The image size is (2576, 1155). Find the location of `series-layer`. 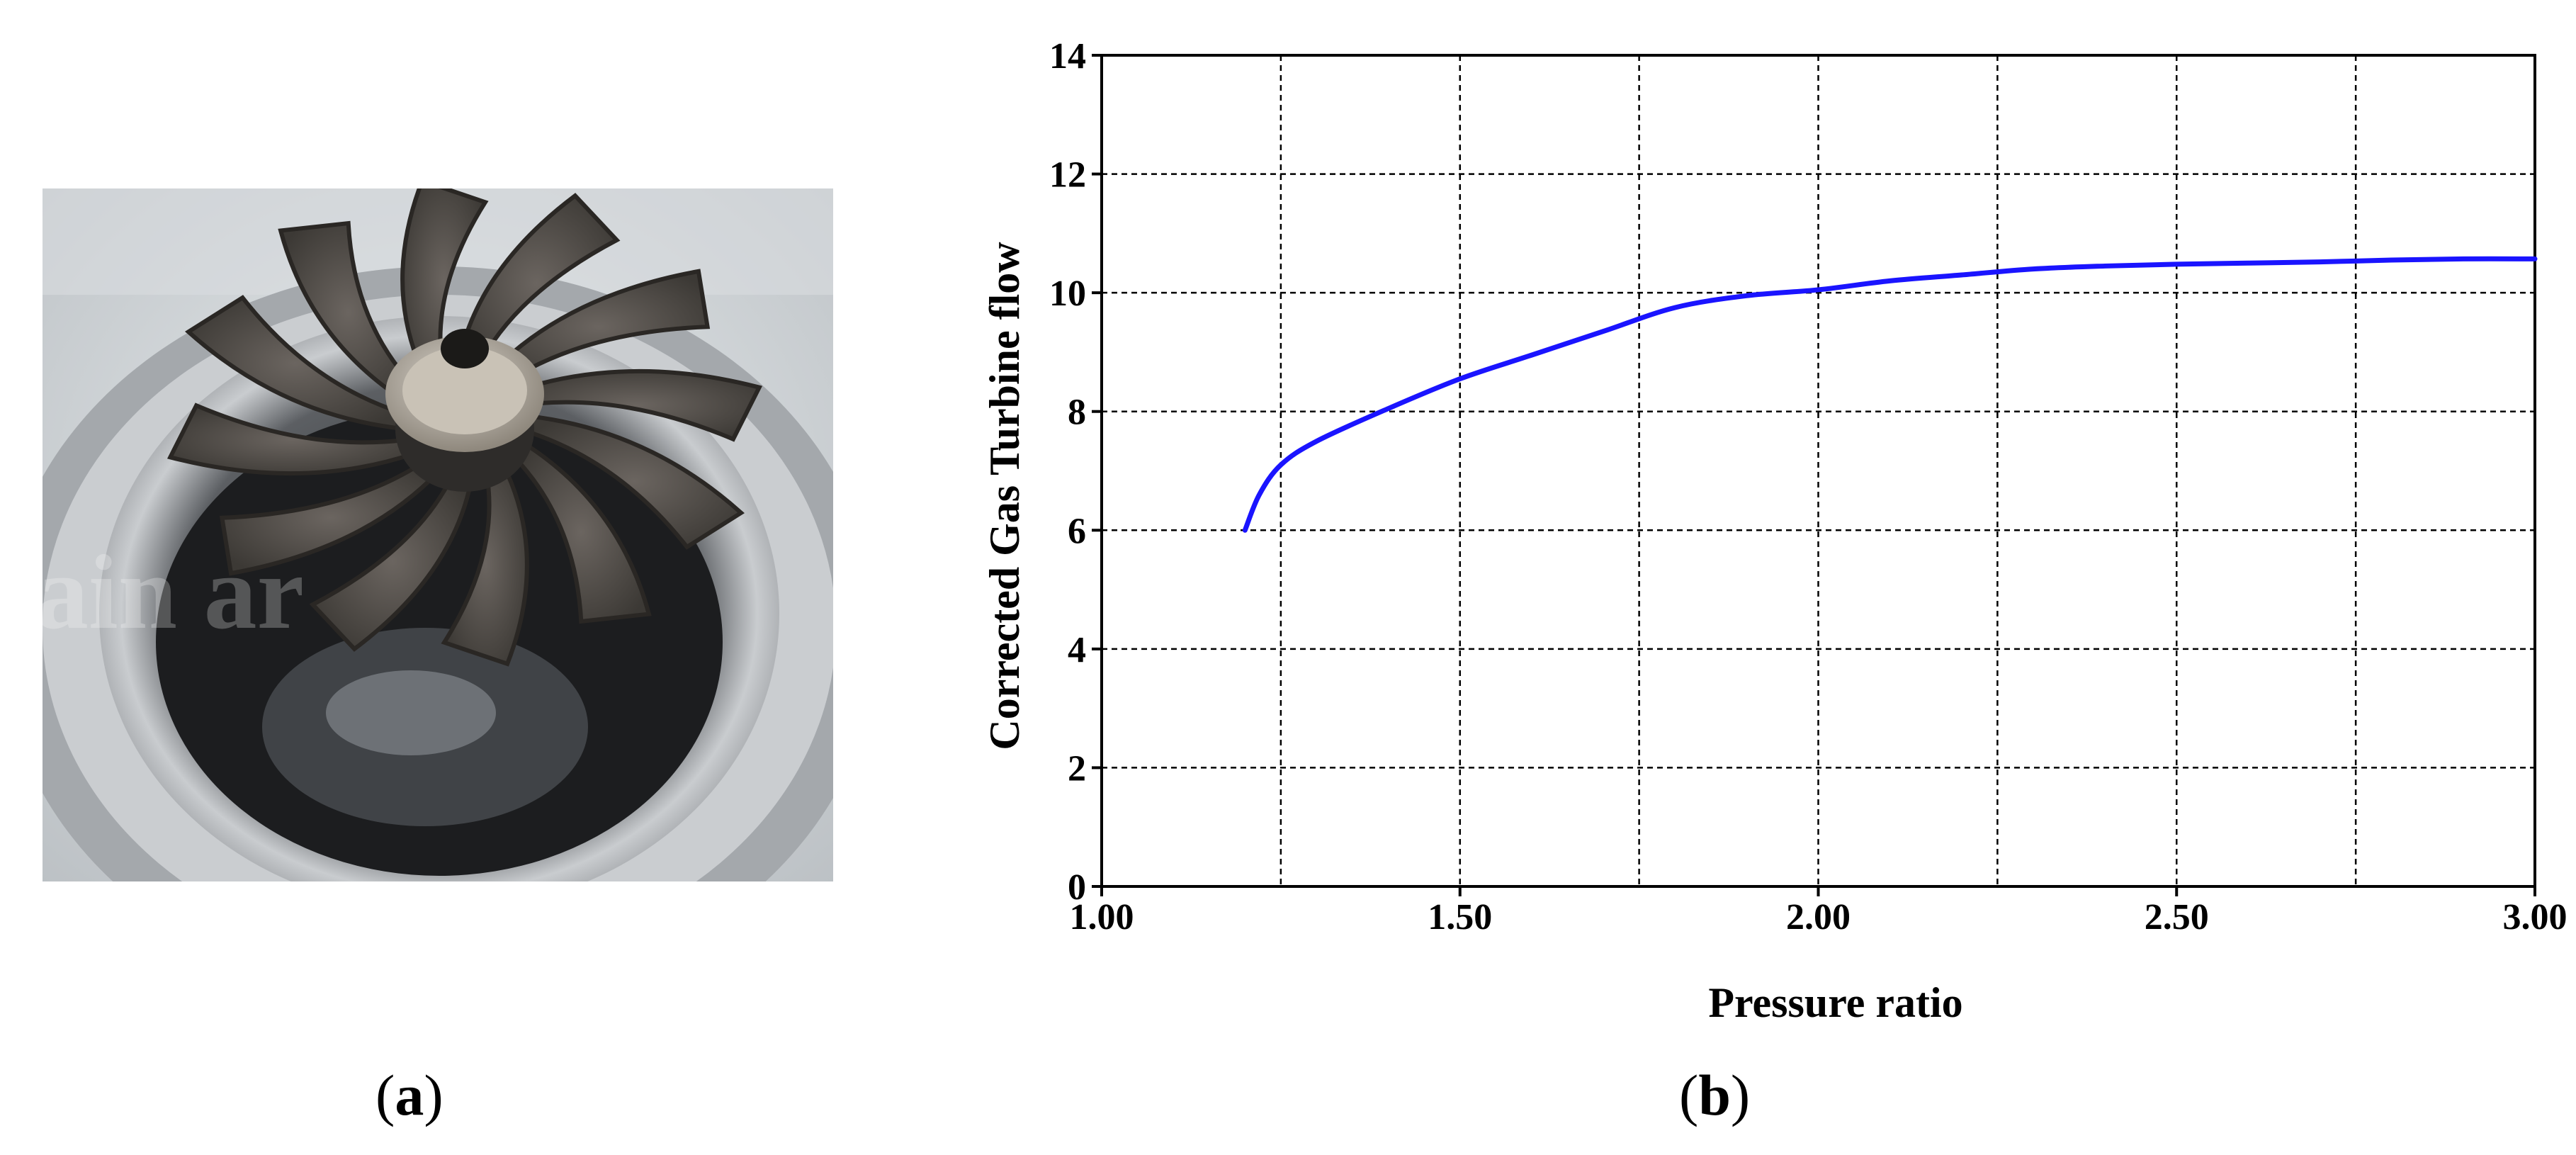

series-layer is located at coordinates (1890, 394).